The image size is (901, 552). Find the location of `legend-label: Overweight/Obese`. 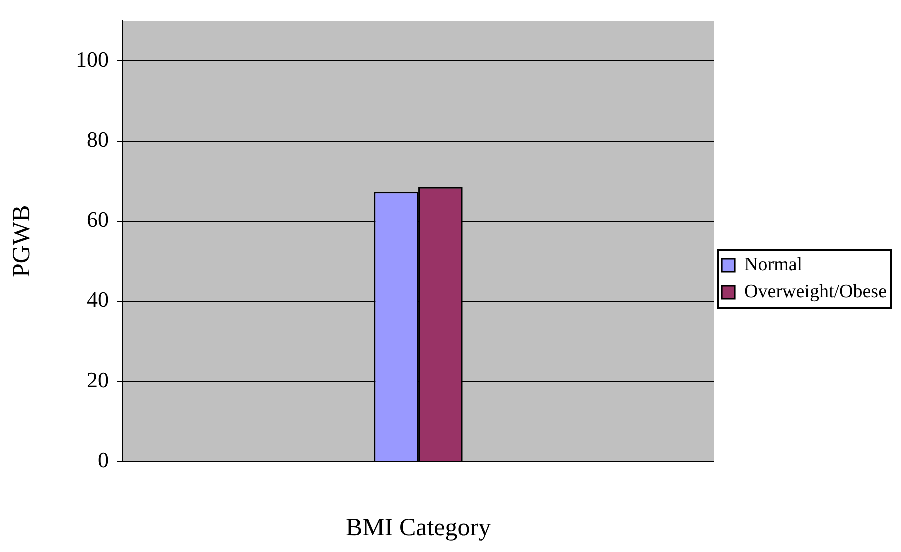

legend-label: Overweight/Obese is located at coordinates (816, 291).